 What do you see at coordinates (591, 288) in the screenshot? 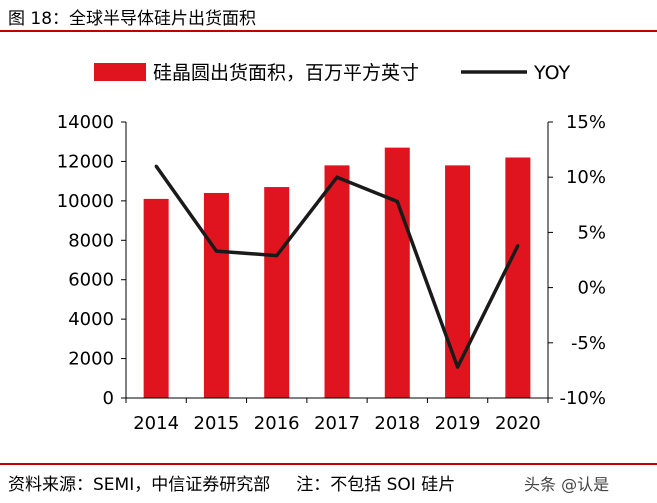
I see `y-right-tick-label: 0%` at bounding box center [591, 288].